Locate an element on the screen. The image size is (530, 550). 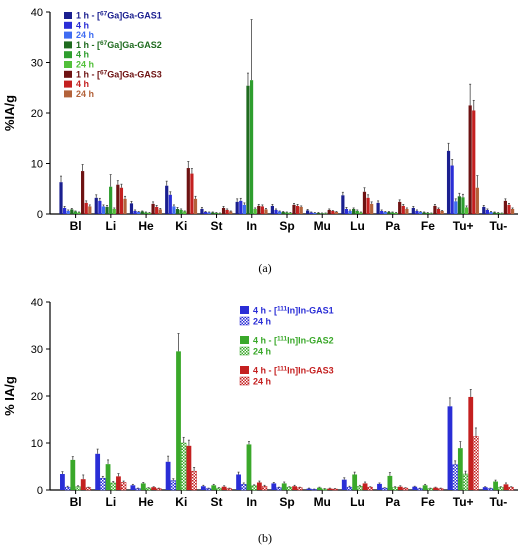
x-tick-label: He is located at coordinates (146, 226).